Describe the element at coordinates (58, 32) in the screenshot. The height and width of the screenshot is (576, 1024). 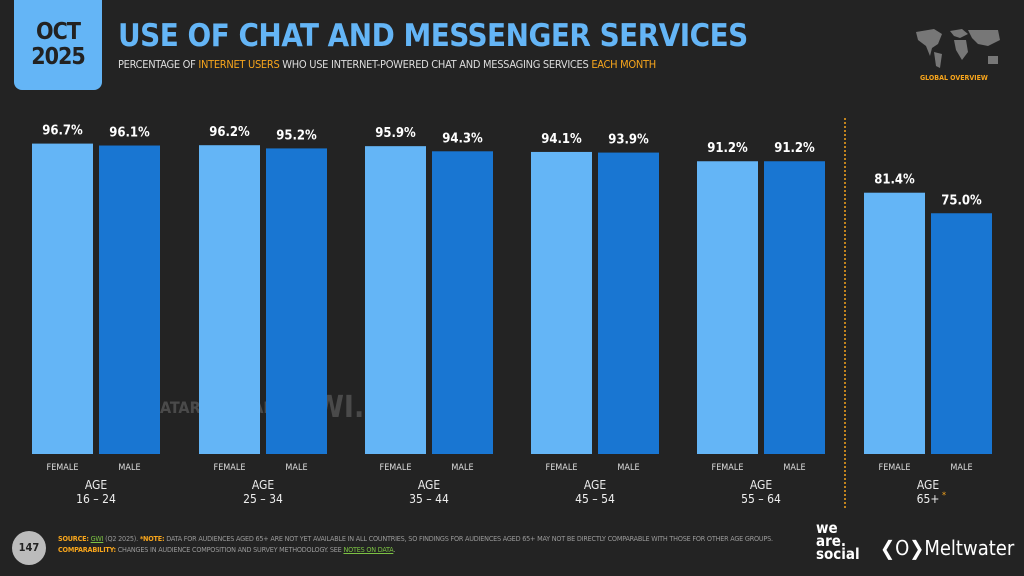
I see `date-month: OCT` at that location.